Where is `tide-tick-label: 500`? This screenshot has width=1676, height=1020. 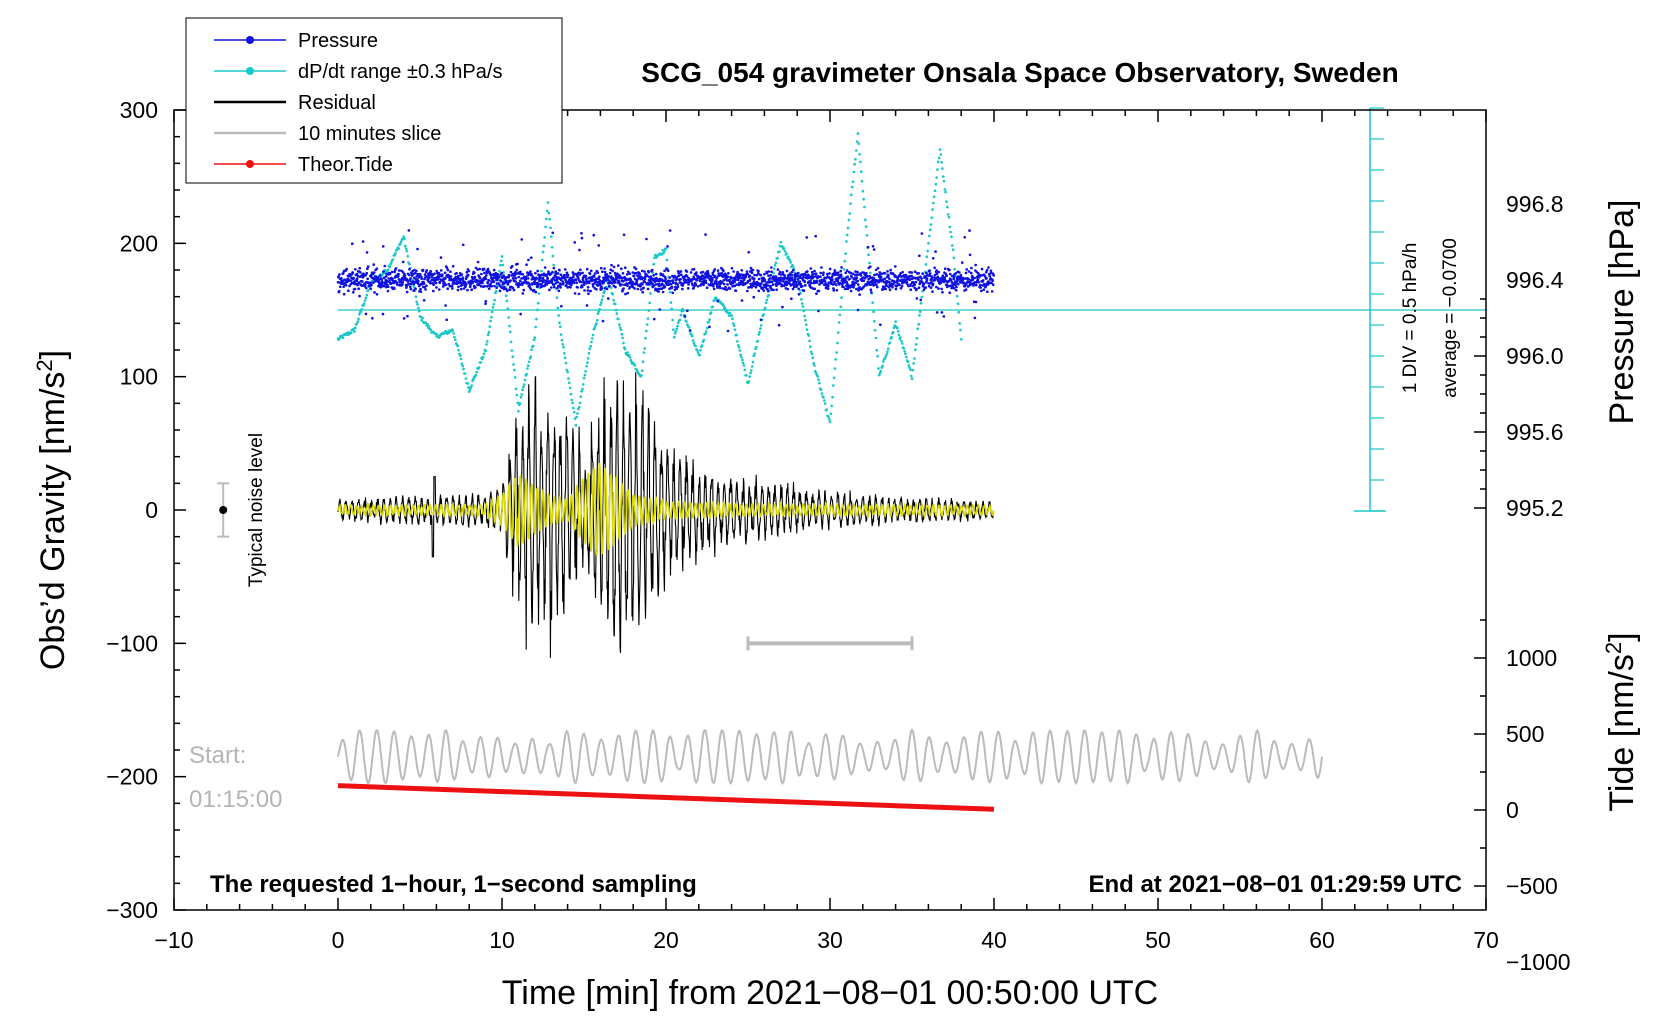 tide-tick-label: 500 is located at coordinates (1525, 734).